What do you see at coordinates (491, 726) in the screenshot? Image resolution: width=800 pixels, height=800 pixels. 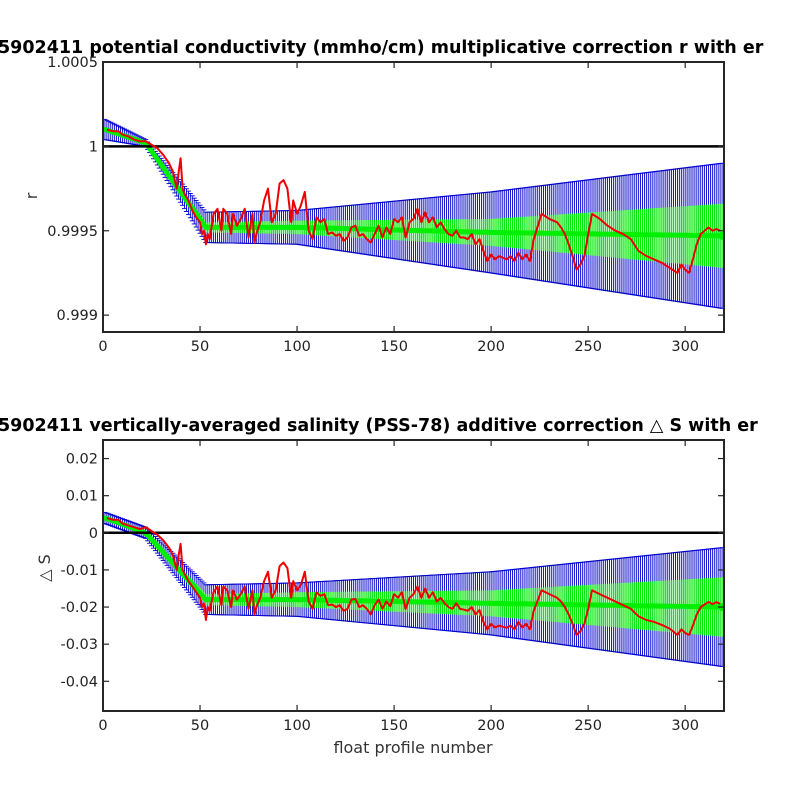 I see `bottom-xtick-label: 200` at bounding box center [491, 726].